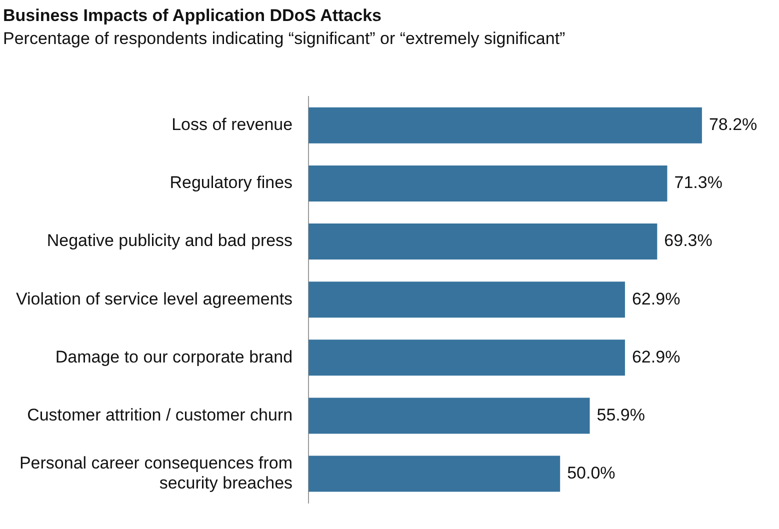 This screenshot has height=529, width=779. I want to click on chart-subtitle: Percentage of respondents indicating “significant” or “extremely significant”, so click(284, 39).